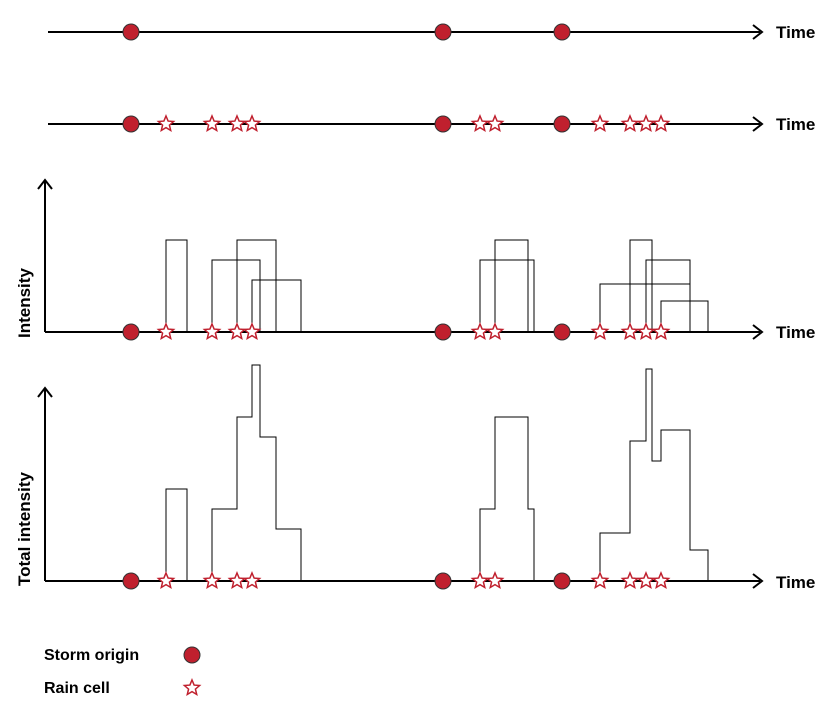  I want to click on storm-timeline-row: Time, so click(431, 32).